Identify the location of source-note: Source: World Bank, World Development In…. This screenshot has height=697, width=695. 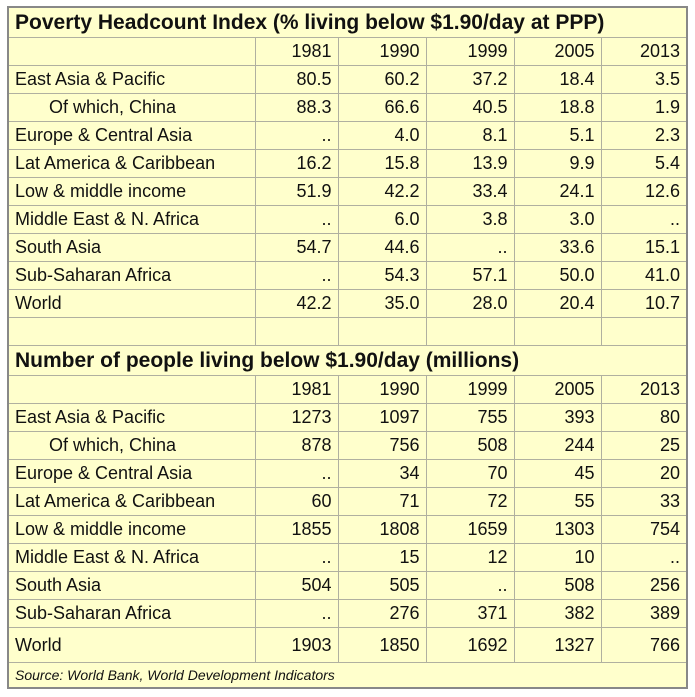
(347, 675).